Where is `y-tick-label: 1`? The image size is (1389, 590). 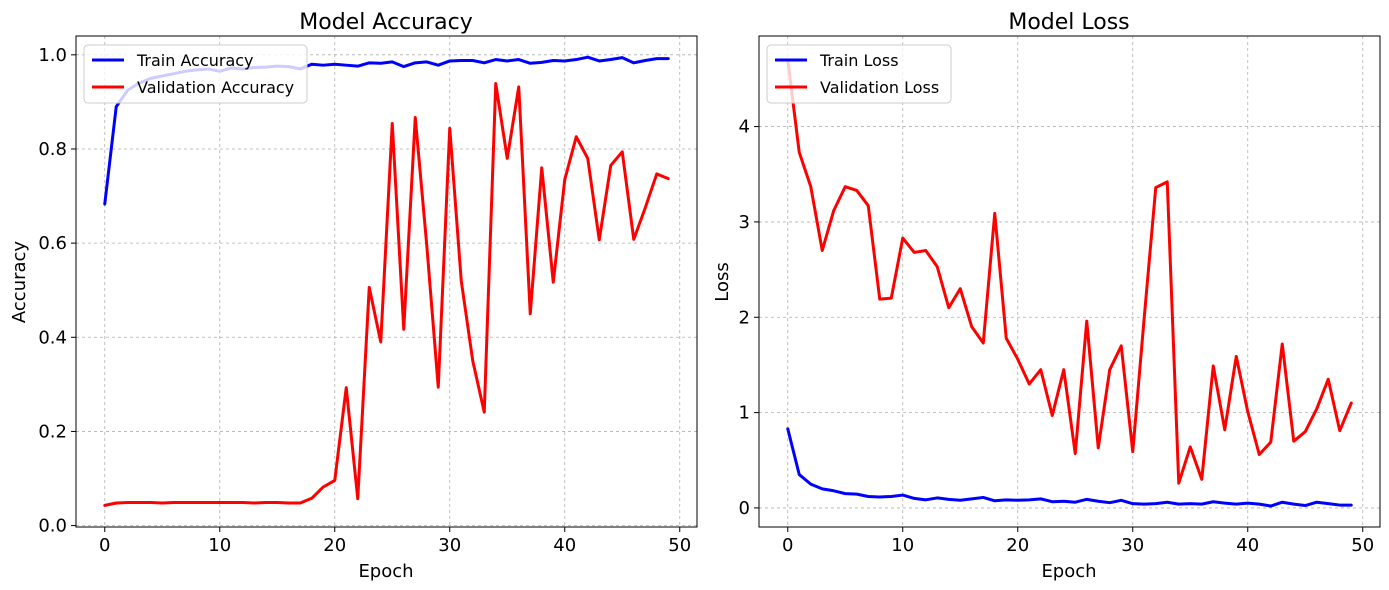
y-tick-label: 1 is located at coordinates (744, 413).